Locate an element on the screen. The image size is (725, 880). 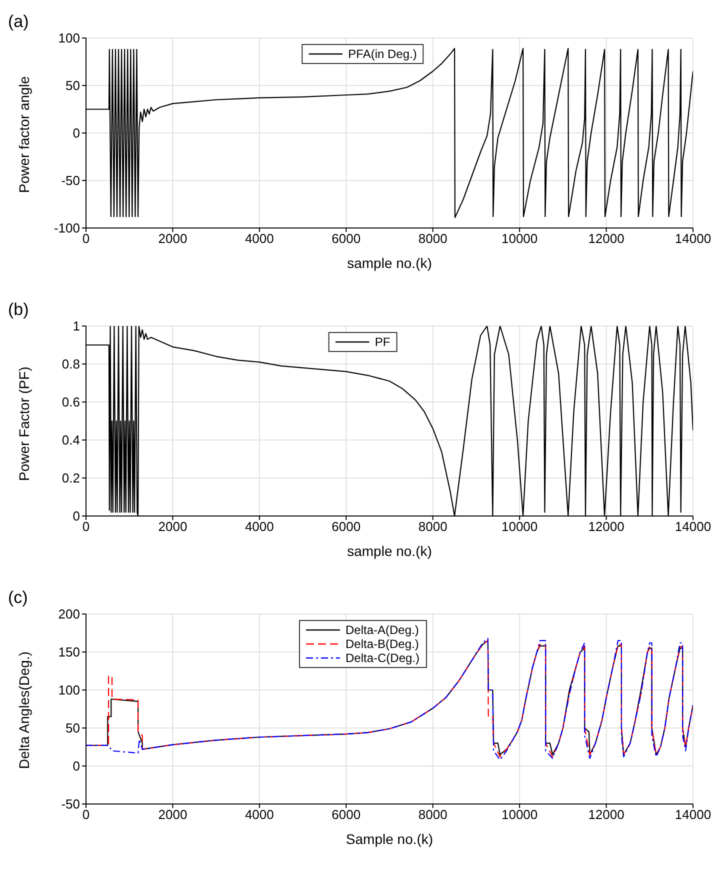
legend-label: PF is located at coordinates (382, 342).